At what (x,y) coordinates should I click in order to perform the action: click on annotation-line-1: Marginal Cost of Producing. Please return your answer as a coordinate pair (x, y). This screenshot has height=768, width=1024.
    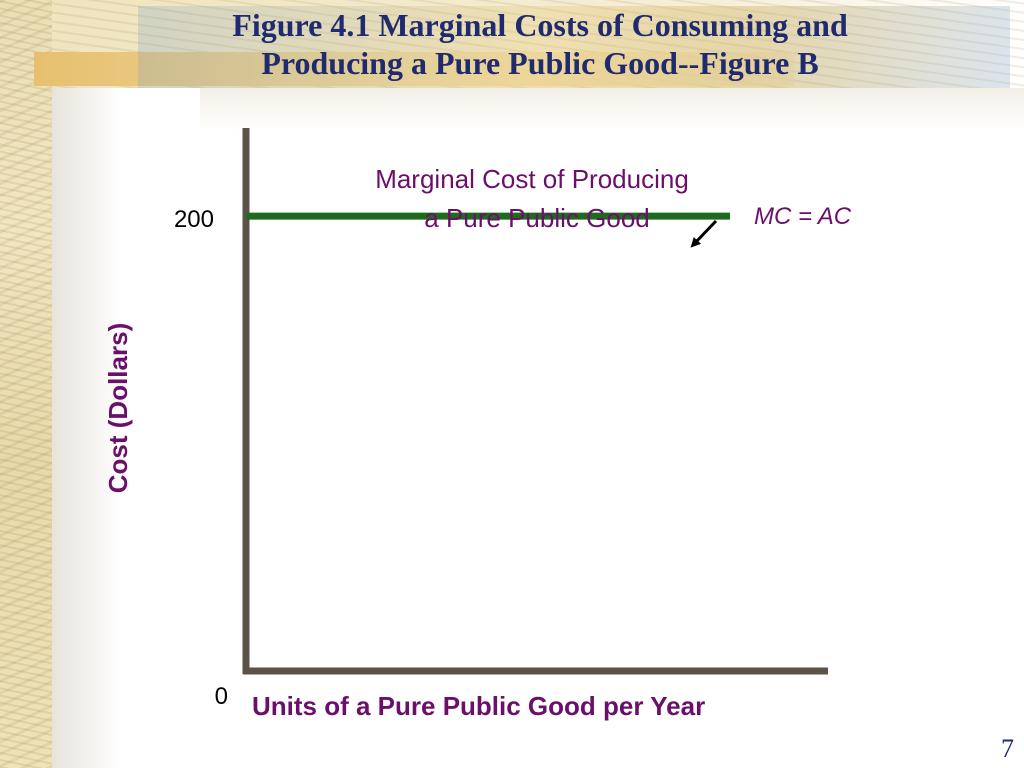
    Looking at the image, I should click on (532, 179).